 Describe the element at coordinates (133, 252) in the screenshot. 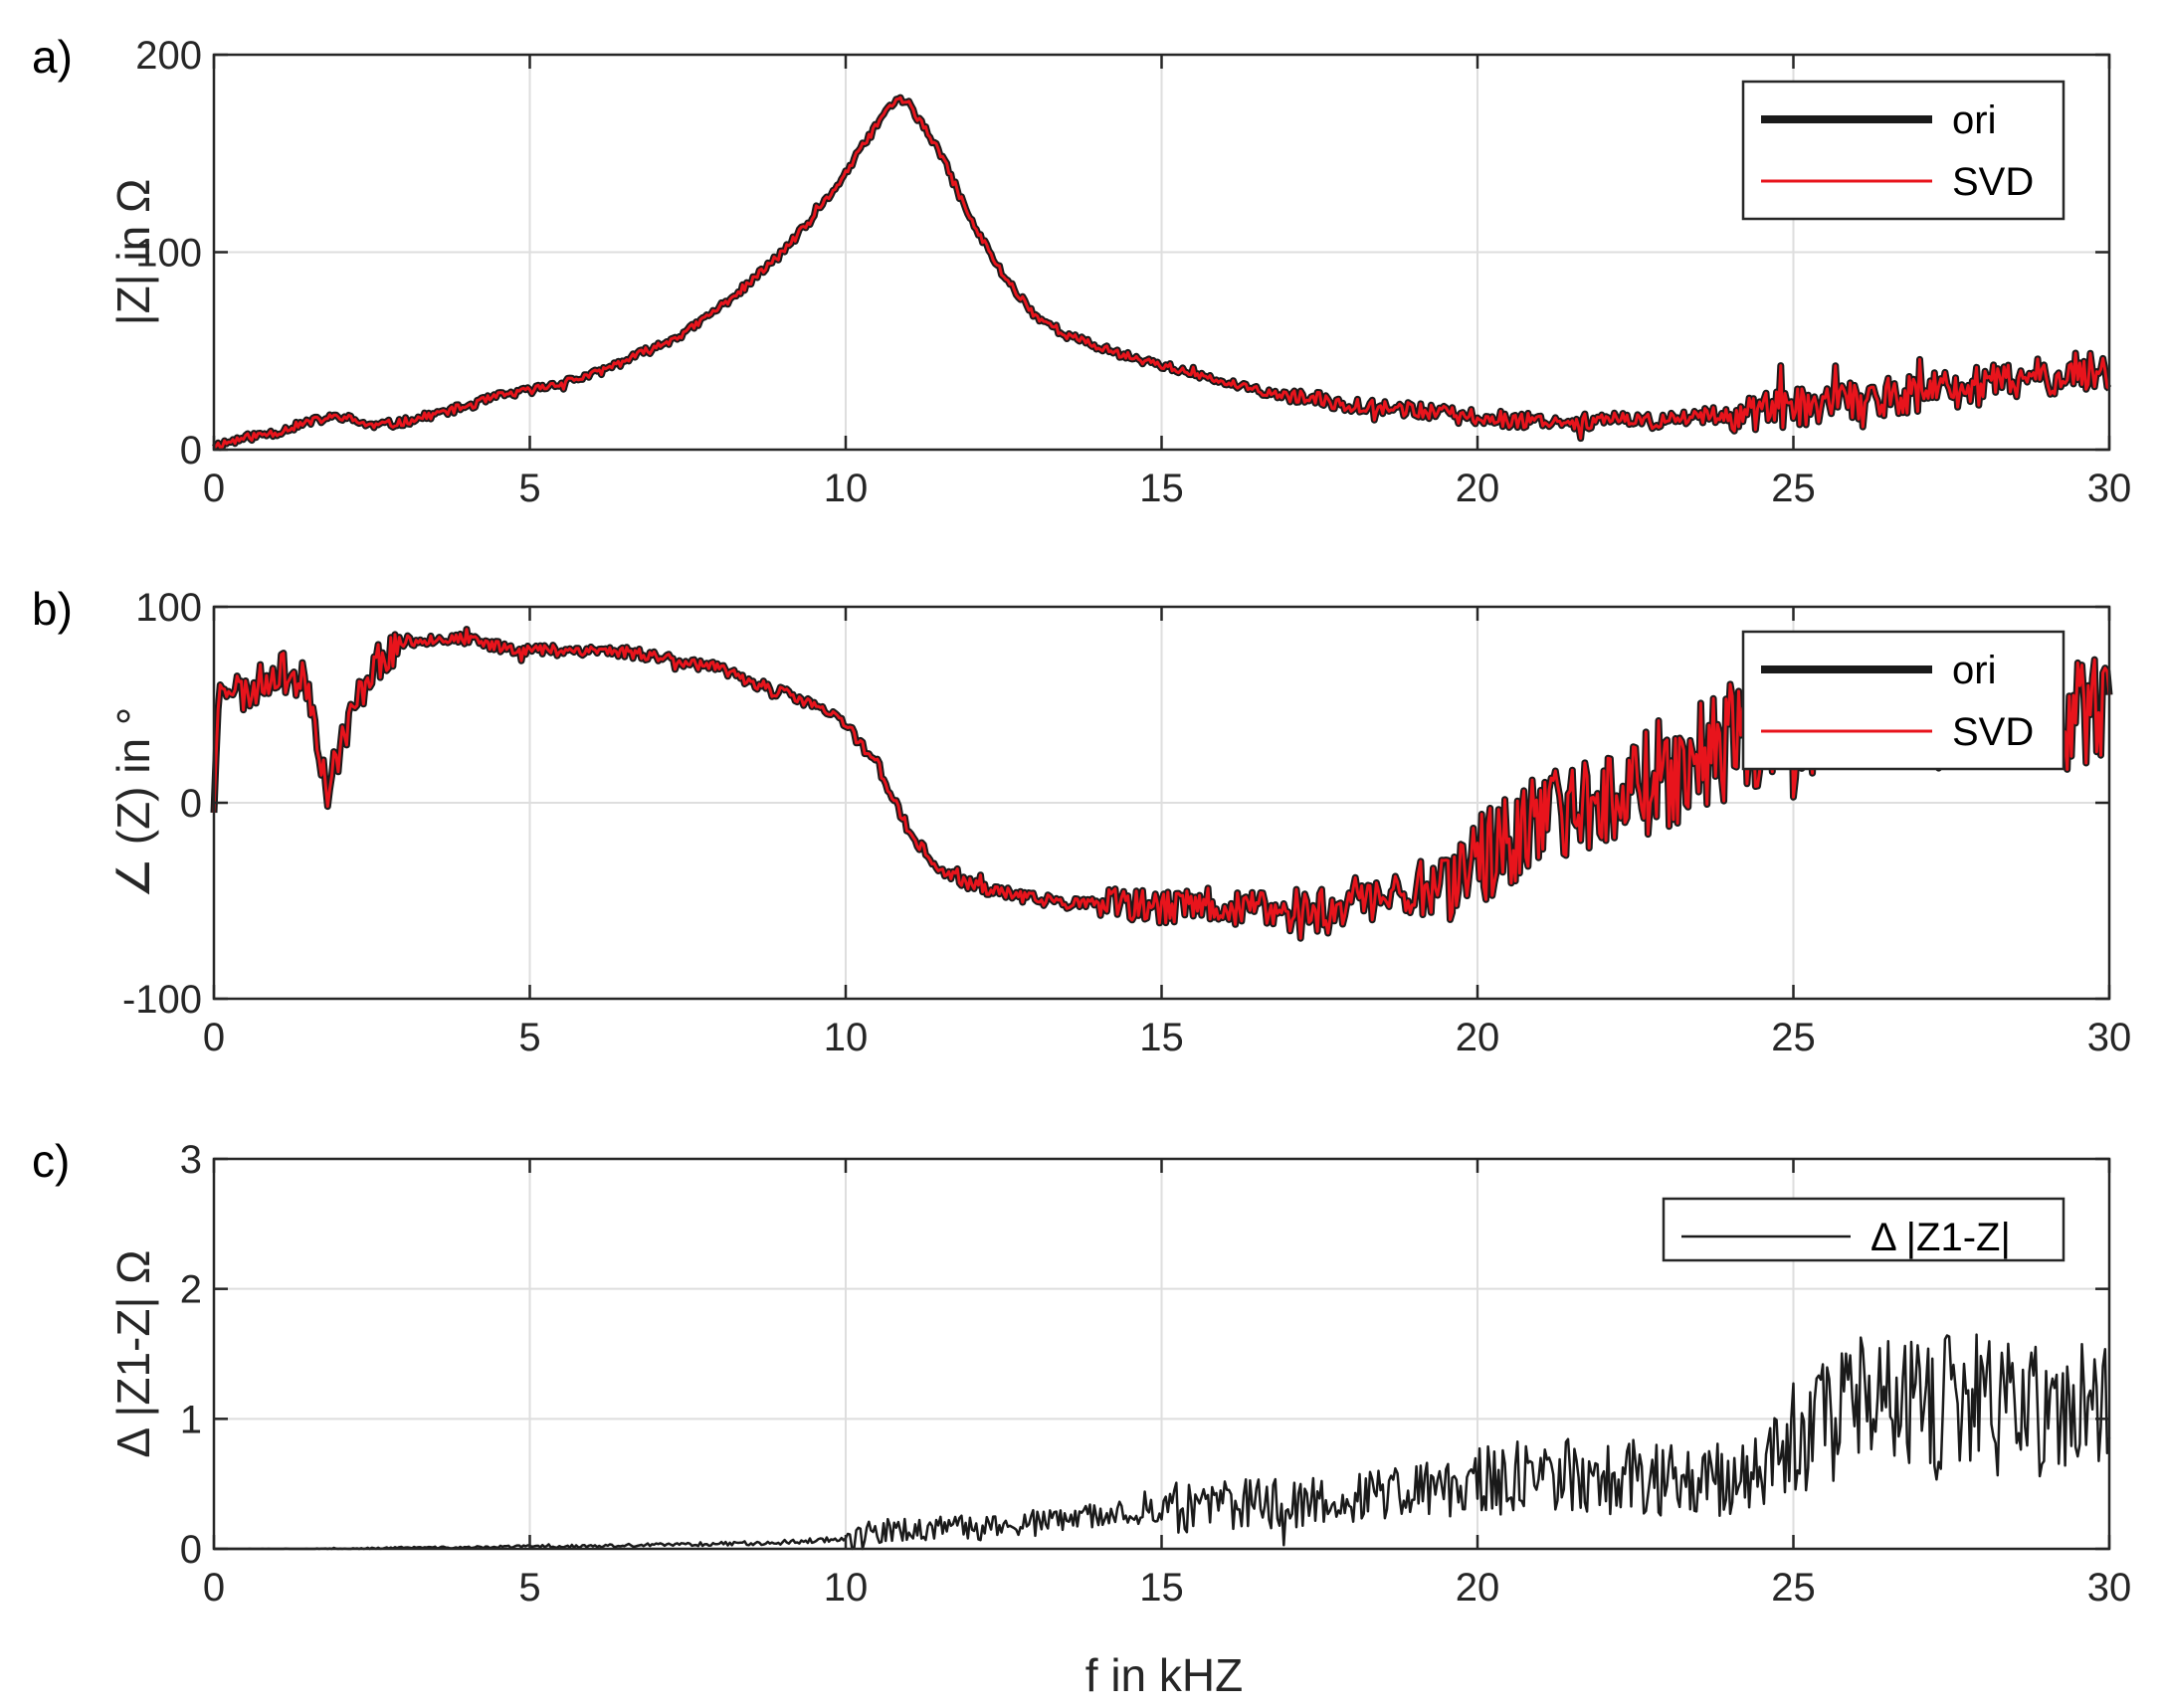

I see `y-axis-label: |Z| in Ω` at that location.